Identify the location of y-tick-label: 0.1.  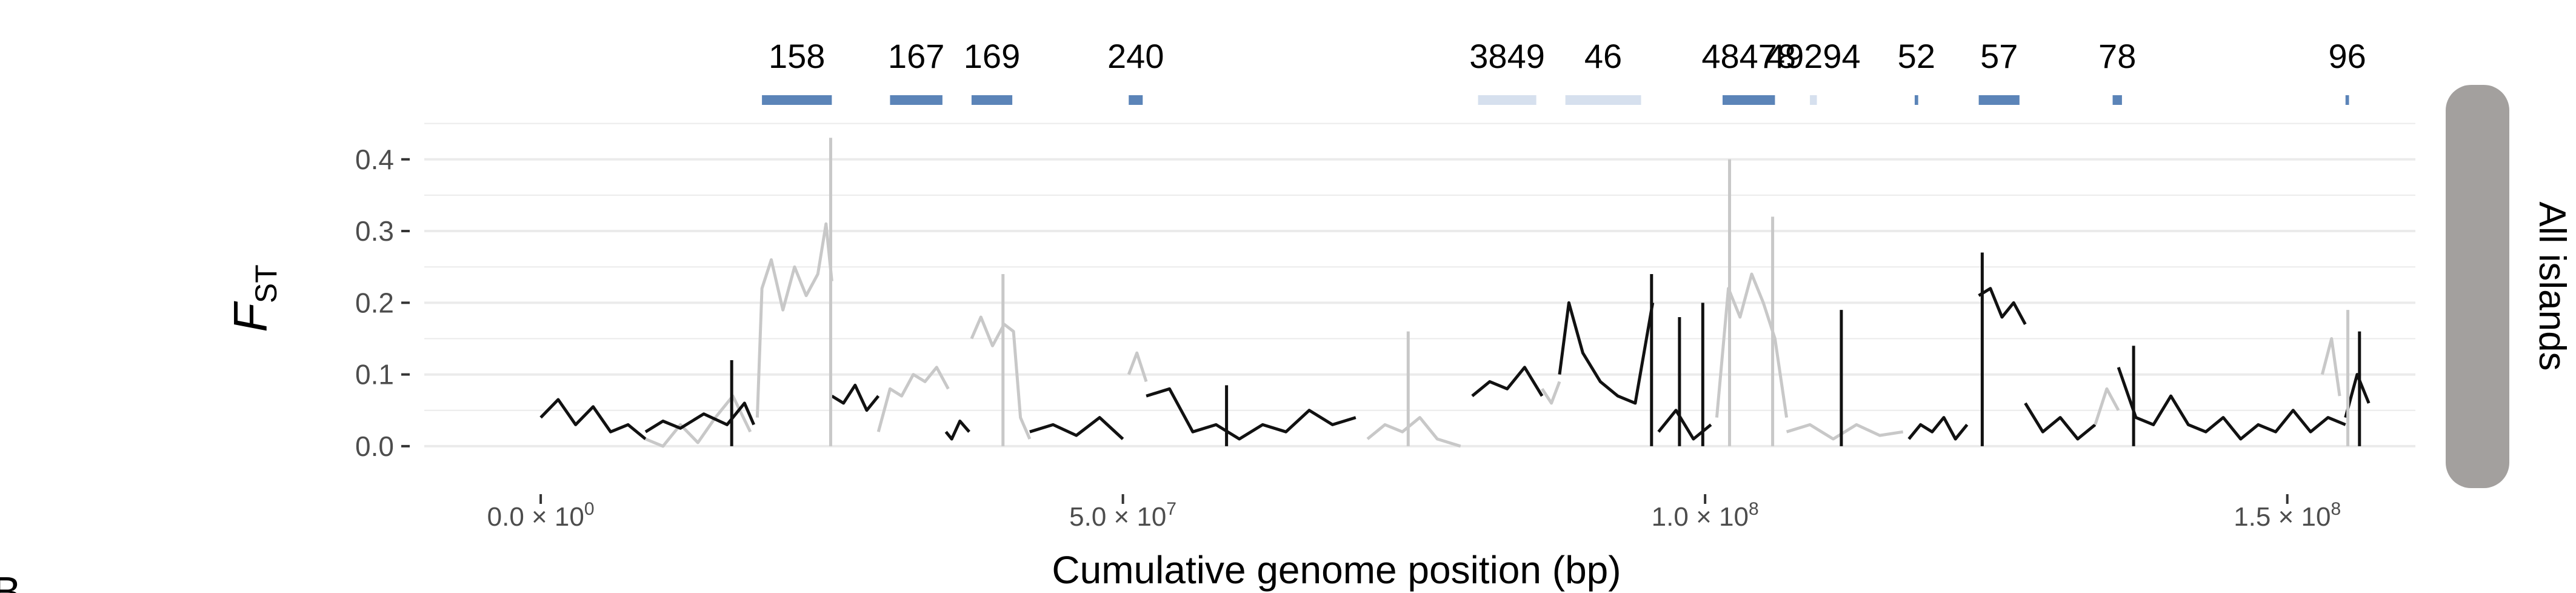
(375, 374).